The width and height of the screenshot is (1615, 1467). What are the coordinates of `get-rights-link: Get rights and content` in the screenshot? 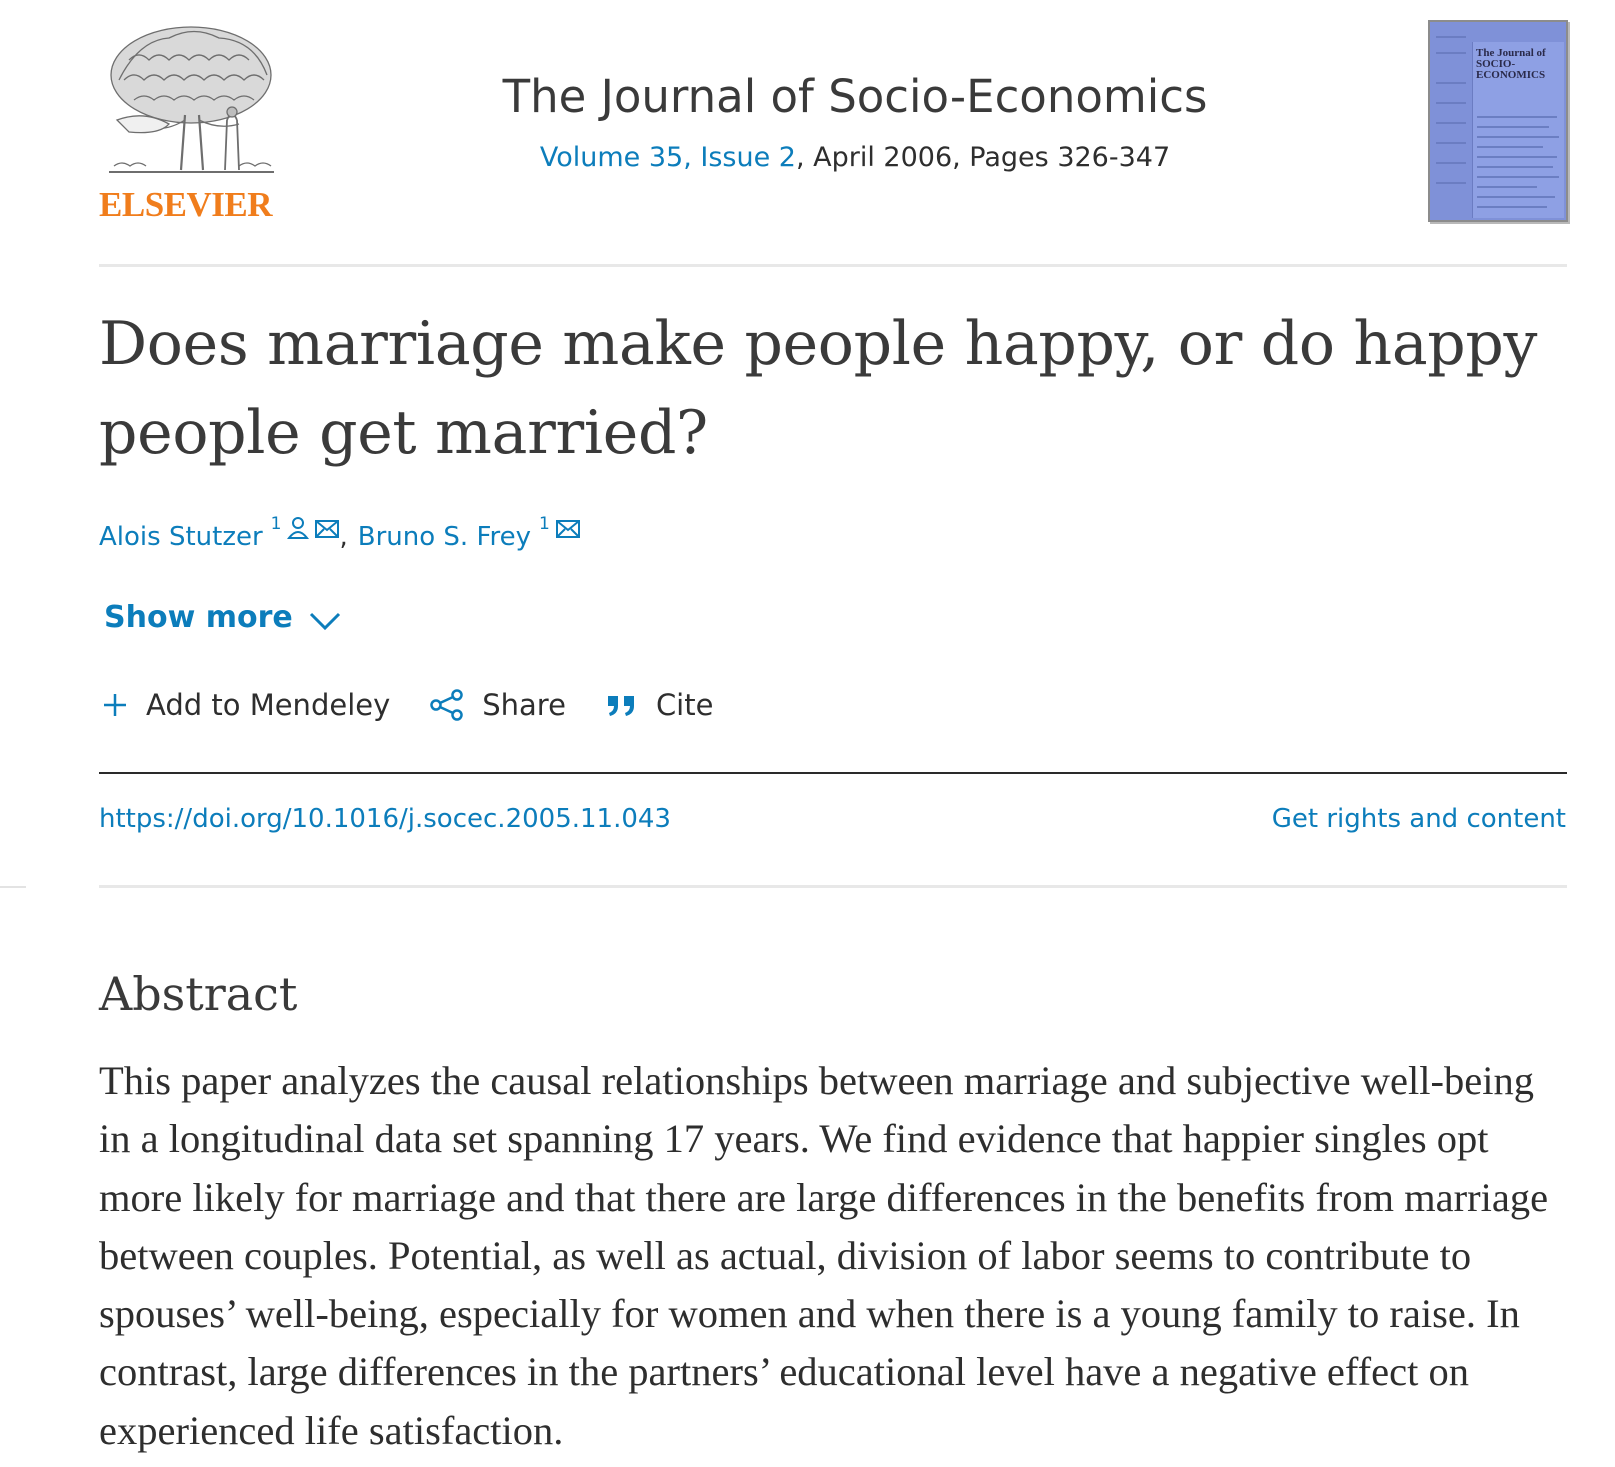 It's located at (1418, 819).